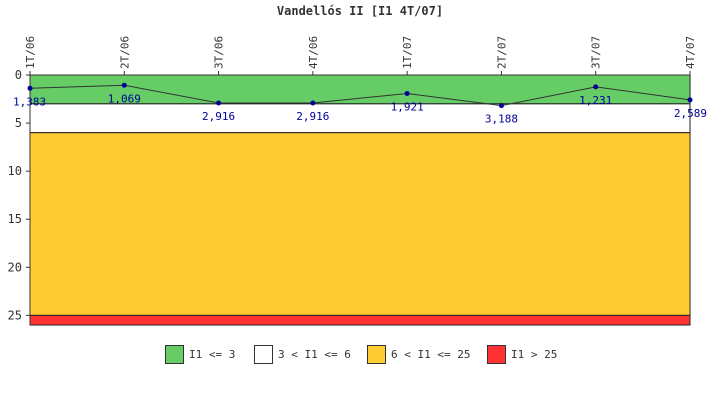 The width and height of the screenshot is (720, 400). Describe the element at coordinates (313, 52) in the screenshot. I see `x-tick-label: 4T/06` at that location.